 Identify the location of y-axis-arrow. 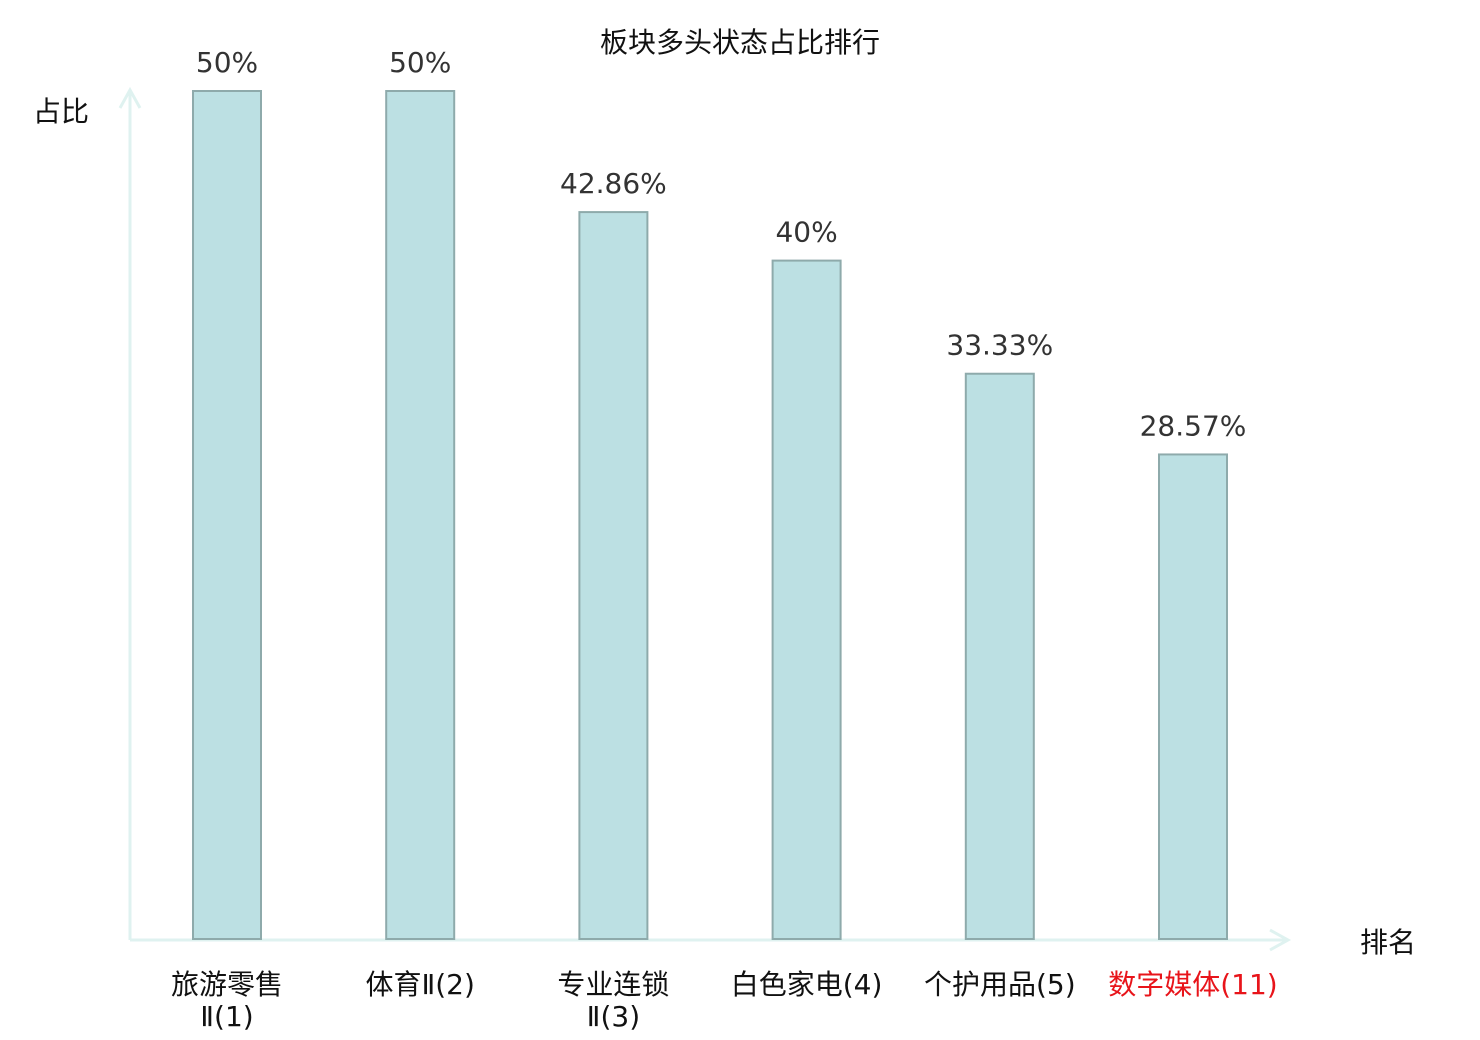
(130, 97).